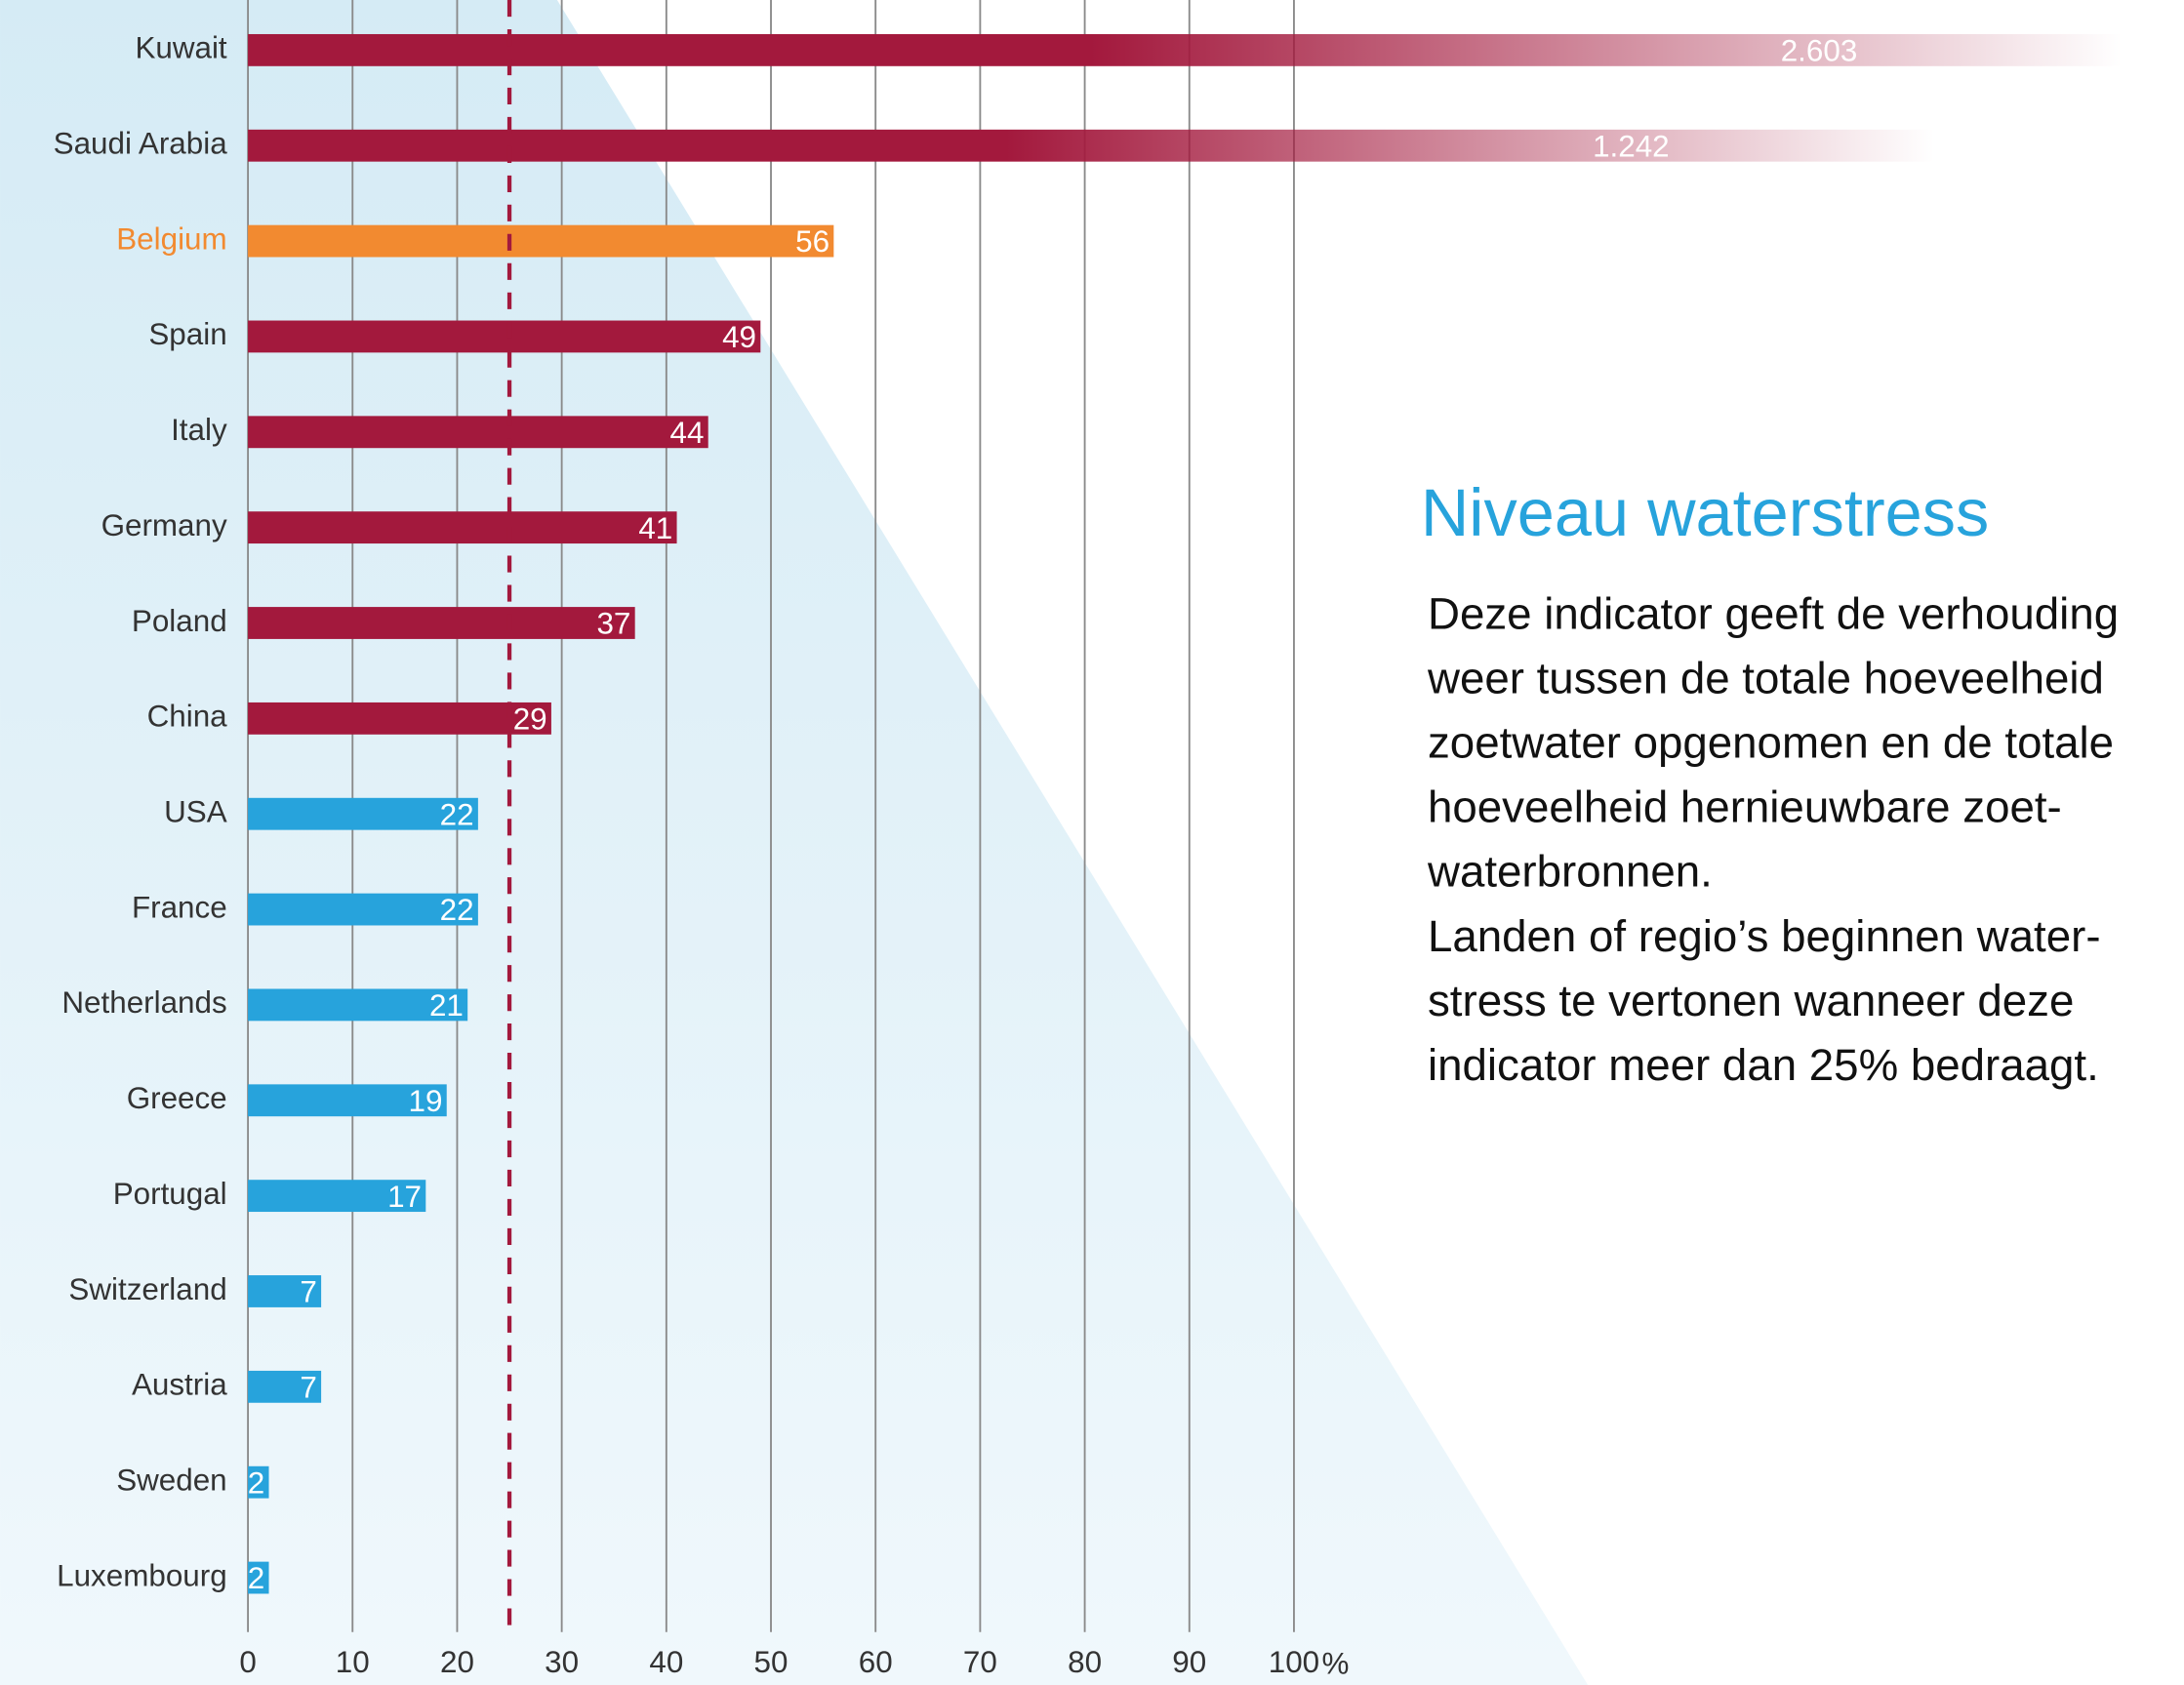 Image resolution: width=2184 pixels, height=1685 pixels. What do you see at coordinates (141, 144) in the screenshot?
I see `category-label: Saudi Arabia` at bounding box center [141, 144].